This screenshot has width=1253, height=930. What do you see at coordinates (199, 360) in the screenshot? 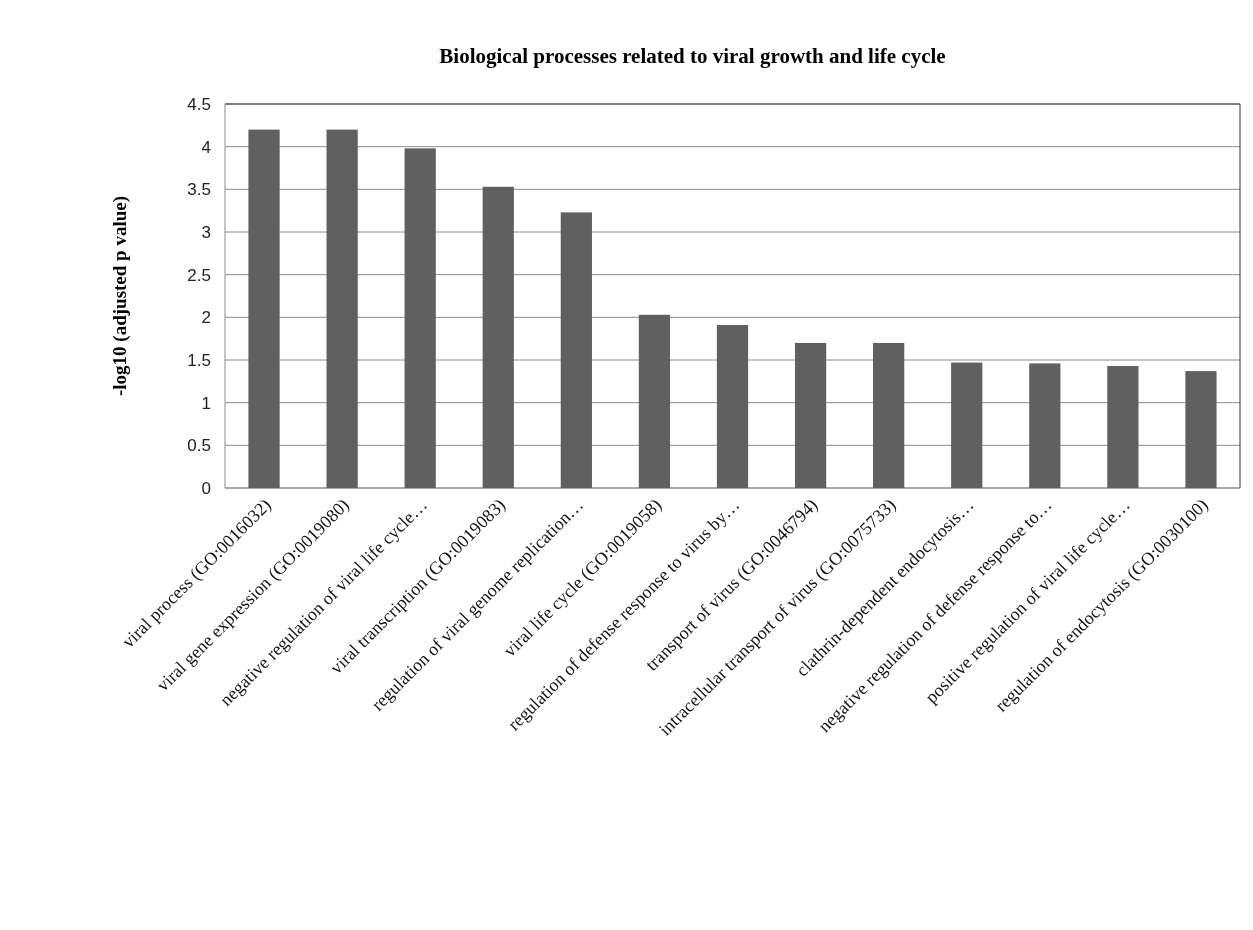
I see `y-tick-label: 1.5` at bounding box center [199, 360].